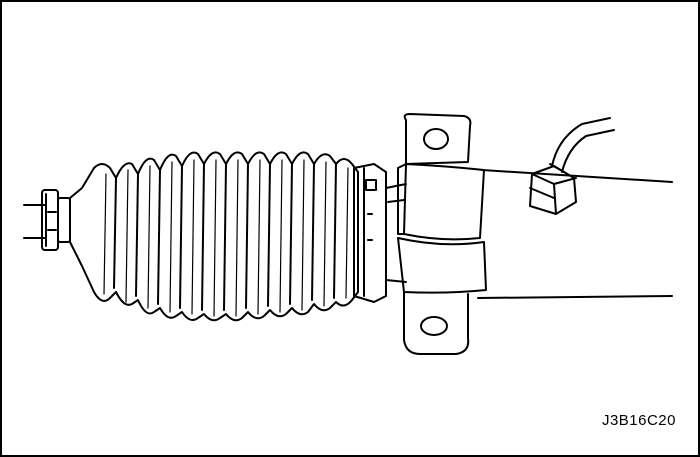 Image resolution: width=700 pixels, height=457 pixels. Describe the element at coordinates (370, 233) in the screenshot. I see `inner-boot-clamp` at that location.